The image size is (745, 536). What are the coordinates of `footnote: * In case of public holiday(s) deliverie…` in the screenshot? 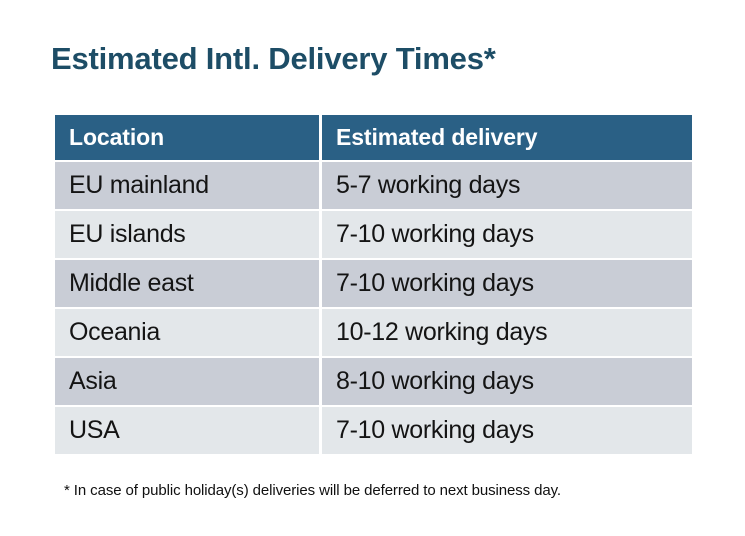 It's located at (312, 490).